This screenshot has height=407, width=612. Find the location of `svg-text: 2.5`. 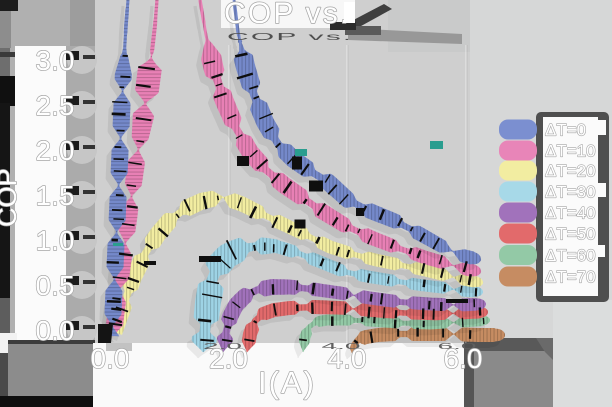

svg-text: 2.5 is located at coordinates (55, 105).